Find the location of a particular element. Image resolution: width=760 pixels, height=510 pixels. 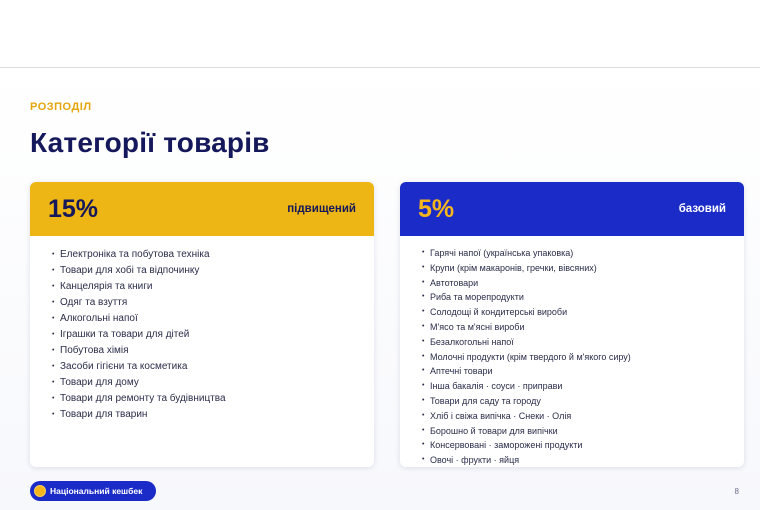

list-item: М'ясо та м'ясні вироби is located at coordinates (583, 327).